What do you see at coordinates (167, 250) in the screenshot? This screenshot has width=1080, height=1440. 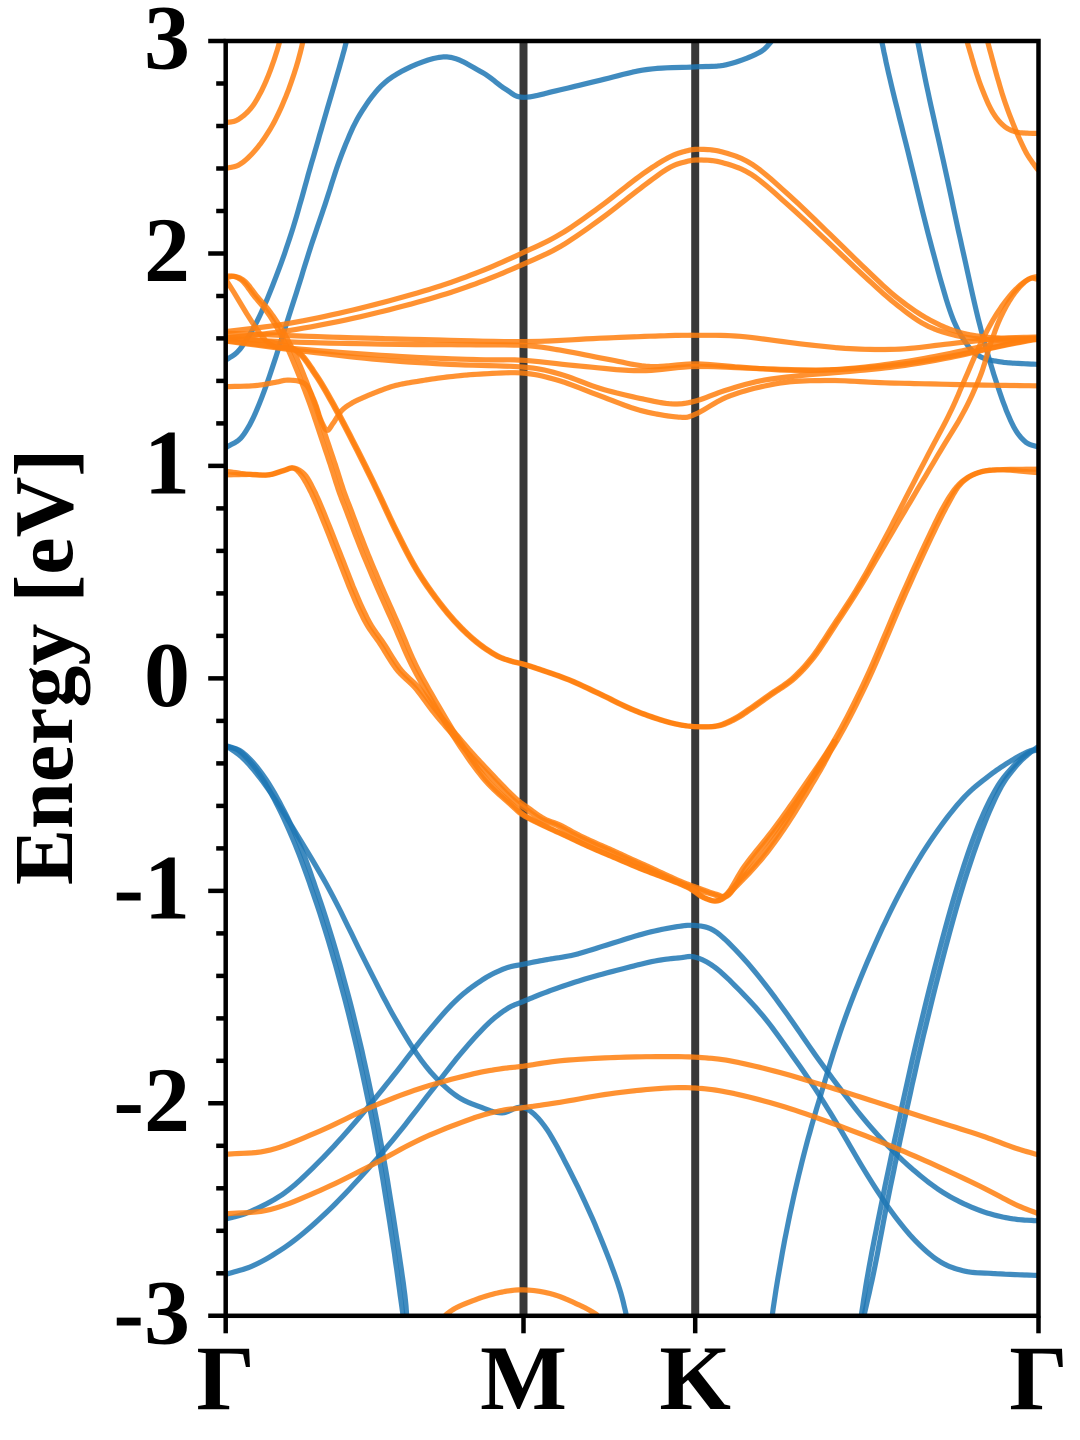 I see `svg-text: 2` at bounding box center [167, 250].